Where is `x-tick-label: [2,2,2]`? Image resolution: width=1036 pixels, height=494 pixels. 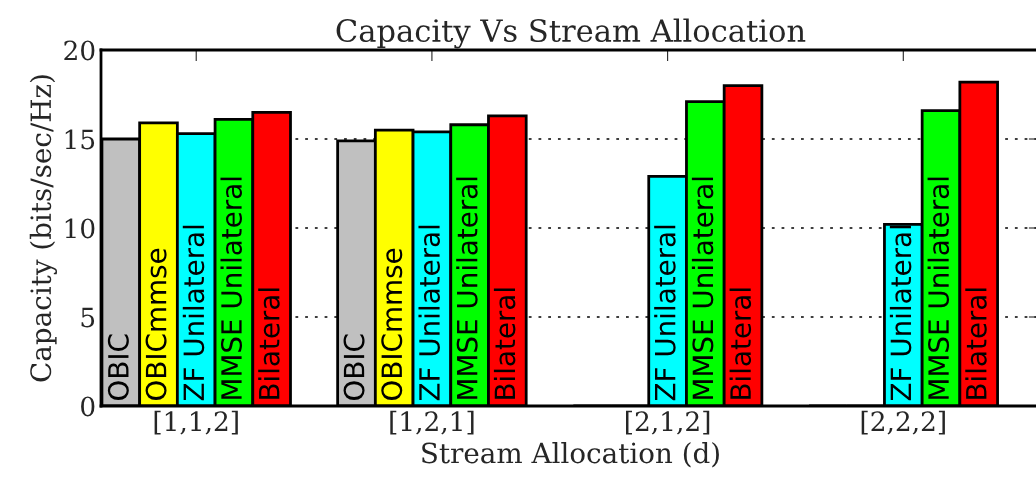
x-tick-label: [2,2,2] is located at coordinates (903, 422).